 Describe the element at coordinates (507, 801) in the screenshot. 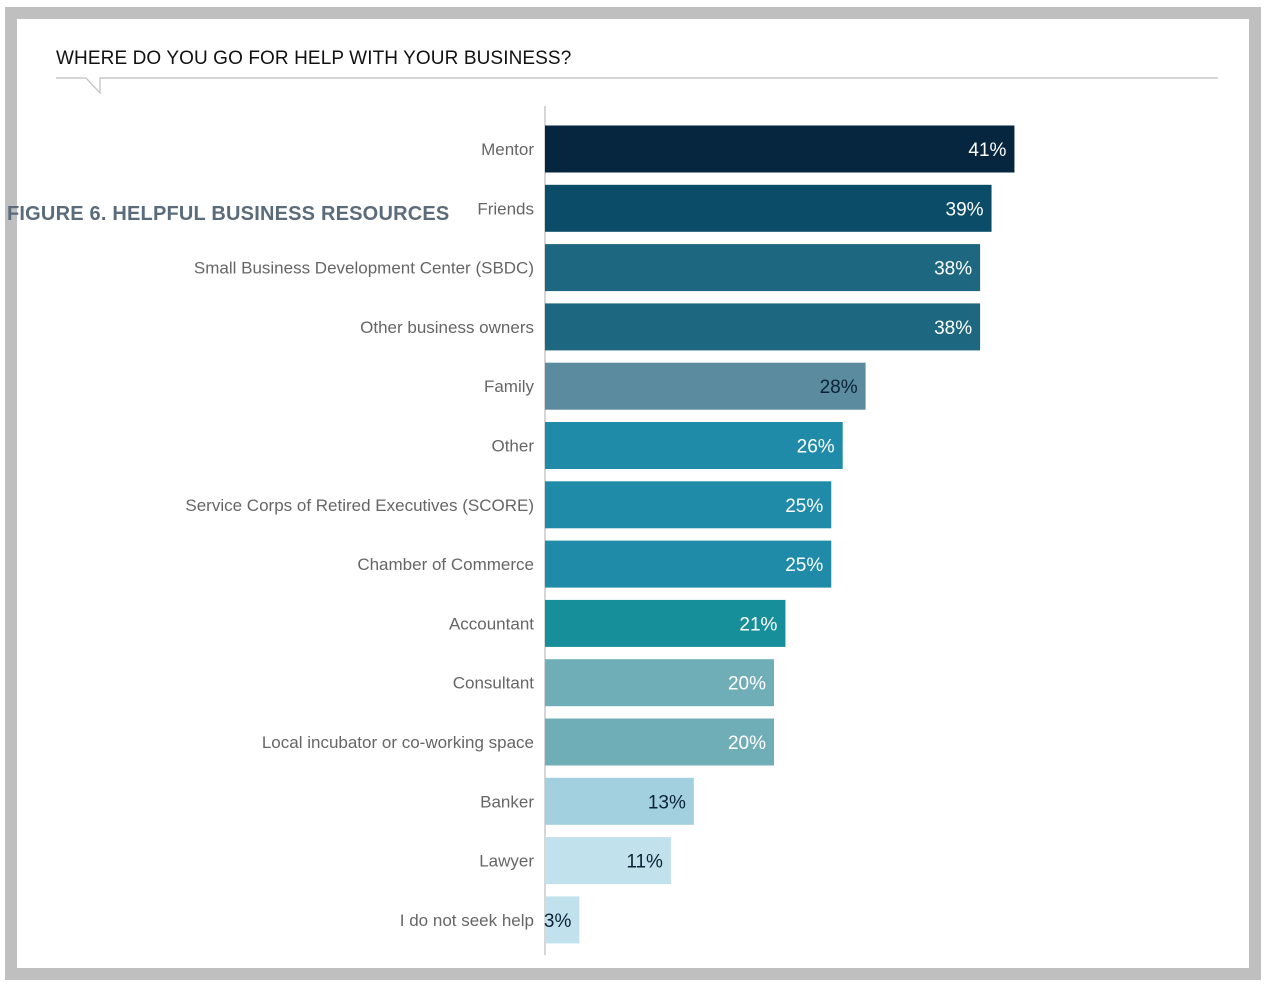

I see `category-label-11: Banker` at that location.